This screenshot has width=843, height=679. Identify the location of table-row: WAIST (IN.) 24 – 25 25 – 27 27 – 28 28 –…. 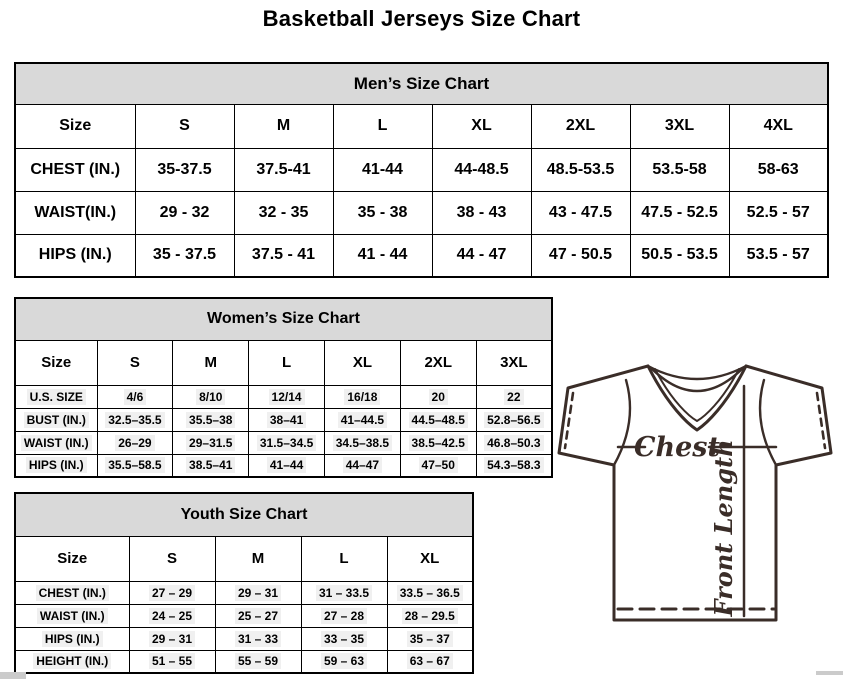
(244, 615).